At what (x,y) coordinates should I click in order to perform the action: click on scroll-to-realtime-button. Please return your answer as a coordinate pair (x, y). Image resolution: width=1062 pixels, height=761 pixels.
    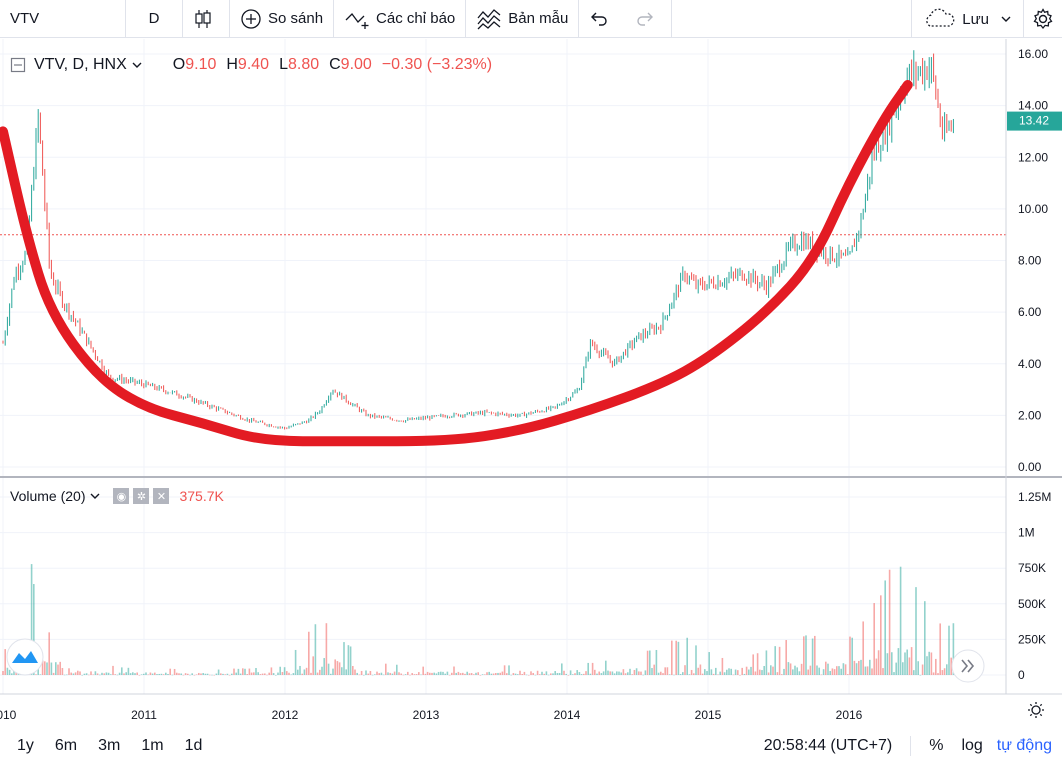
    Looking at the image, I should click on (968, 666).